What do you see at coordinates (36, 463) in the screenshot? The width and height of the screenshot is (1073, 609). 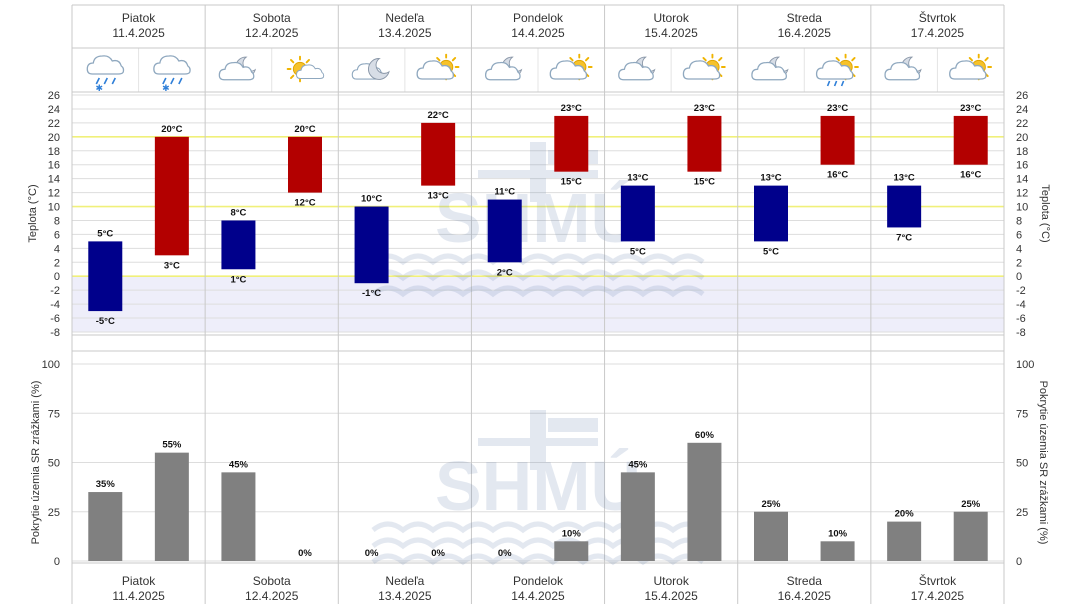 I see `precip-axis-title-left: Pokrytie územia SR zrážkami (%)` at bounding box center [36, 463].